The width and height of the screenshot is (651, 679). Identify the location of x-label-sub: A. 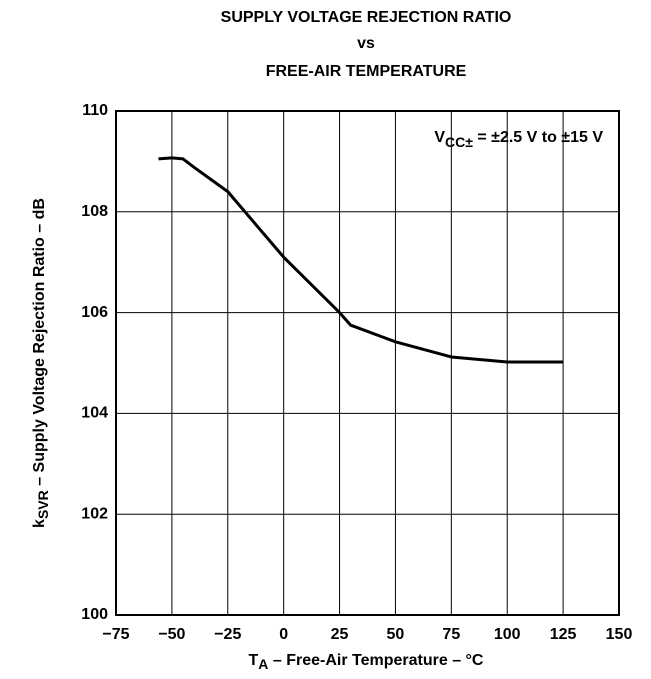
(263, 664).